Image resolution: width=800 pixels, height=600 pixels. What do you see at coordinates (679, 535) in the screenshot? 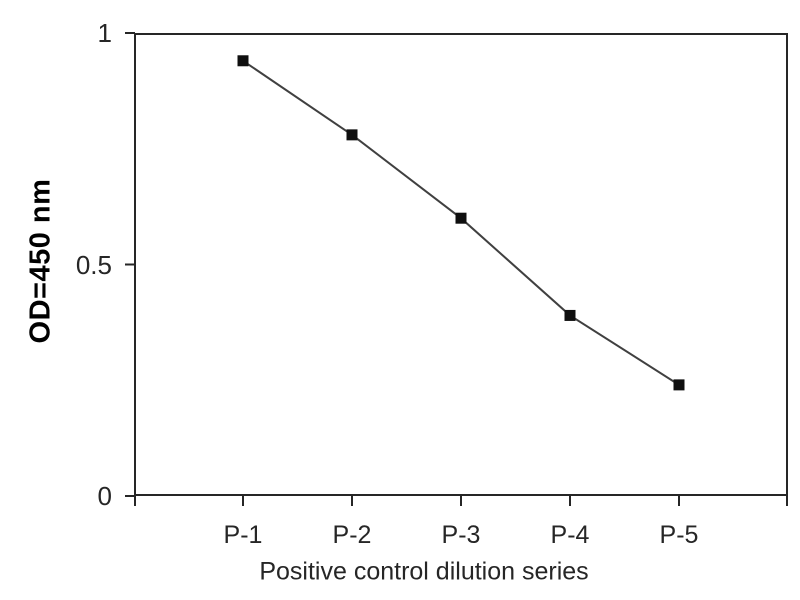
I see `x-tick-label: P-5` at bounding box center [679, 535].